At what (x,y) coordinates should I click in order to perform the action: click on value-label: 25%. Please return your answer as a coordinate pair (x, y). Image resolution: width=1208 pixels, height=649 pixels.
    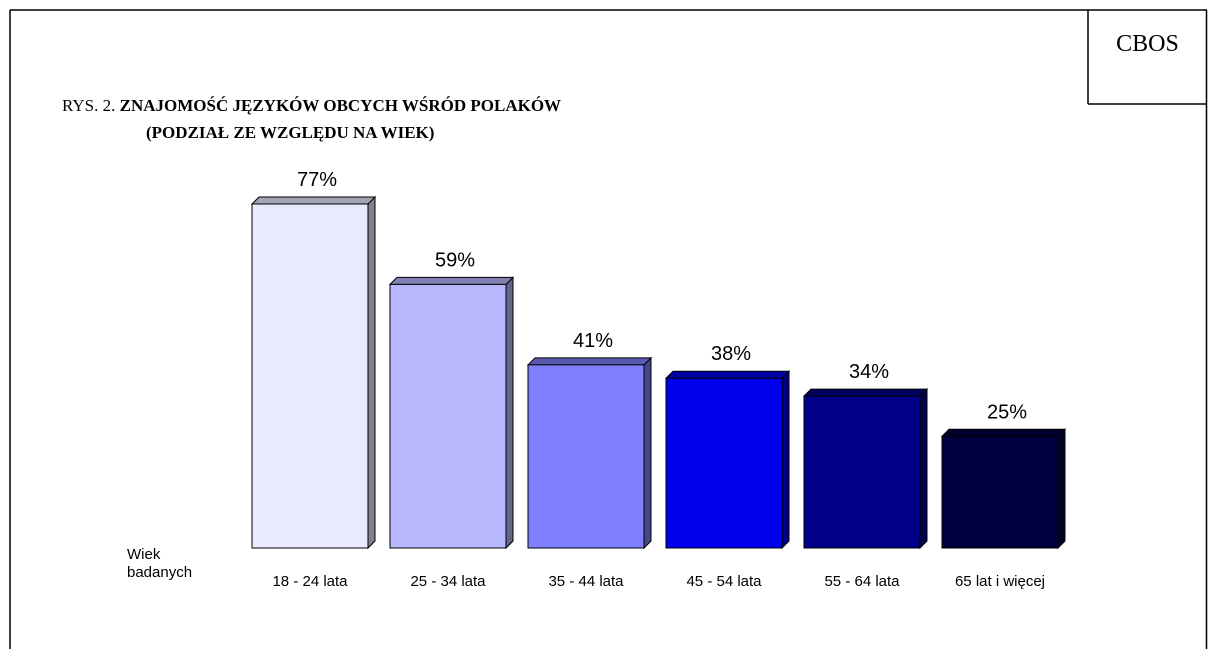
    Looking at the image, I should click on (1007, 412).